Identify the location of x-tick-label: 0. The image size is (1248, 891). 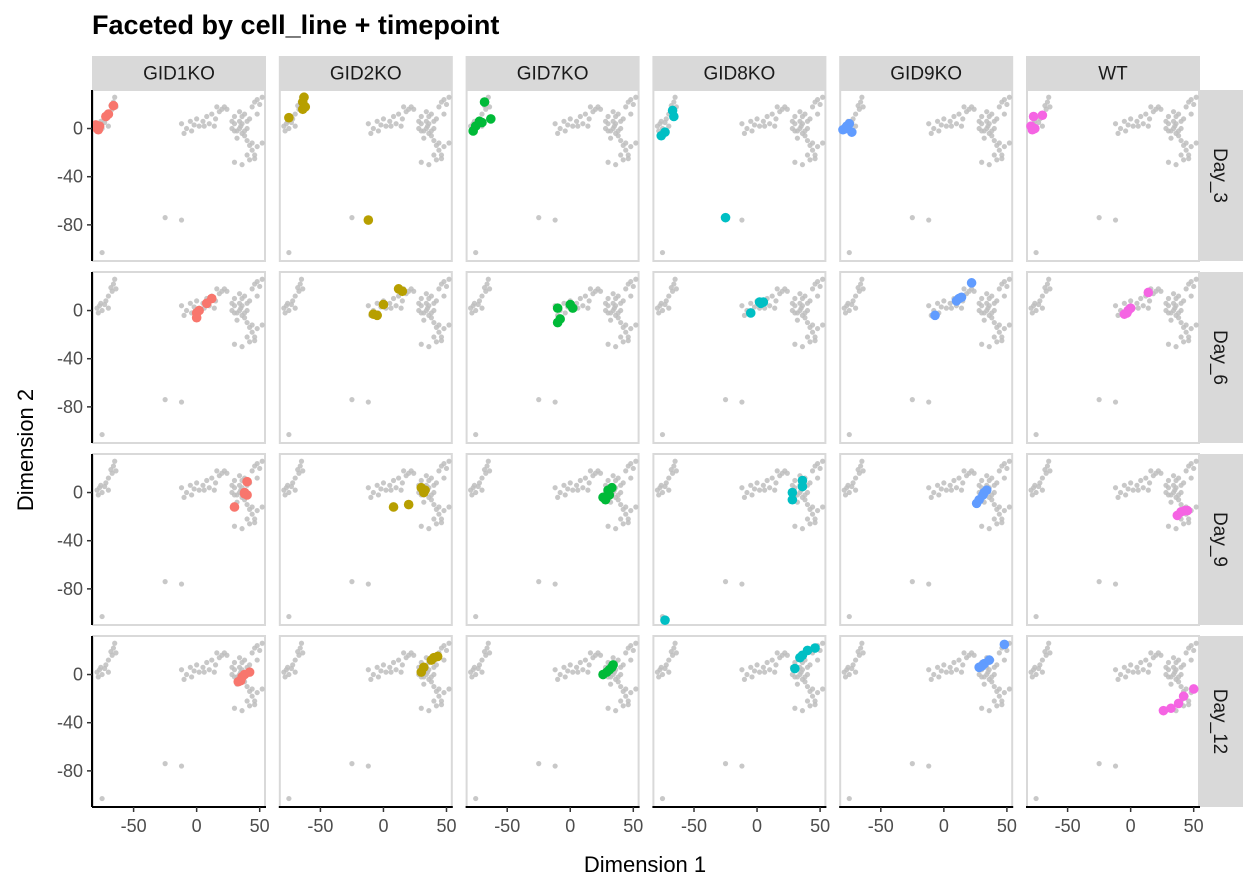
(383, 826).